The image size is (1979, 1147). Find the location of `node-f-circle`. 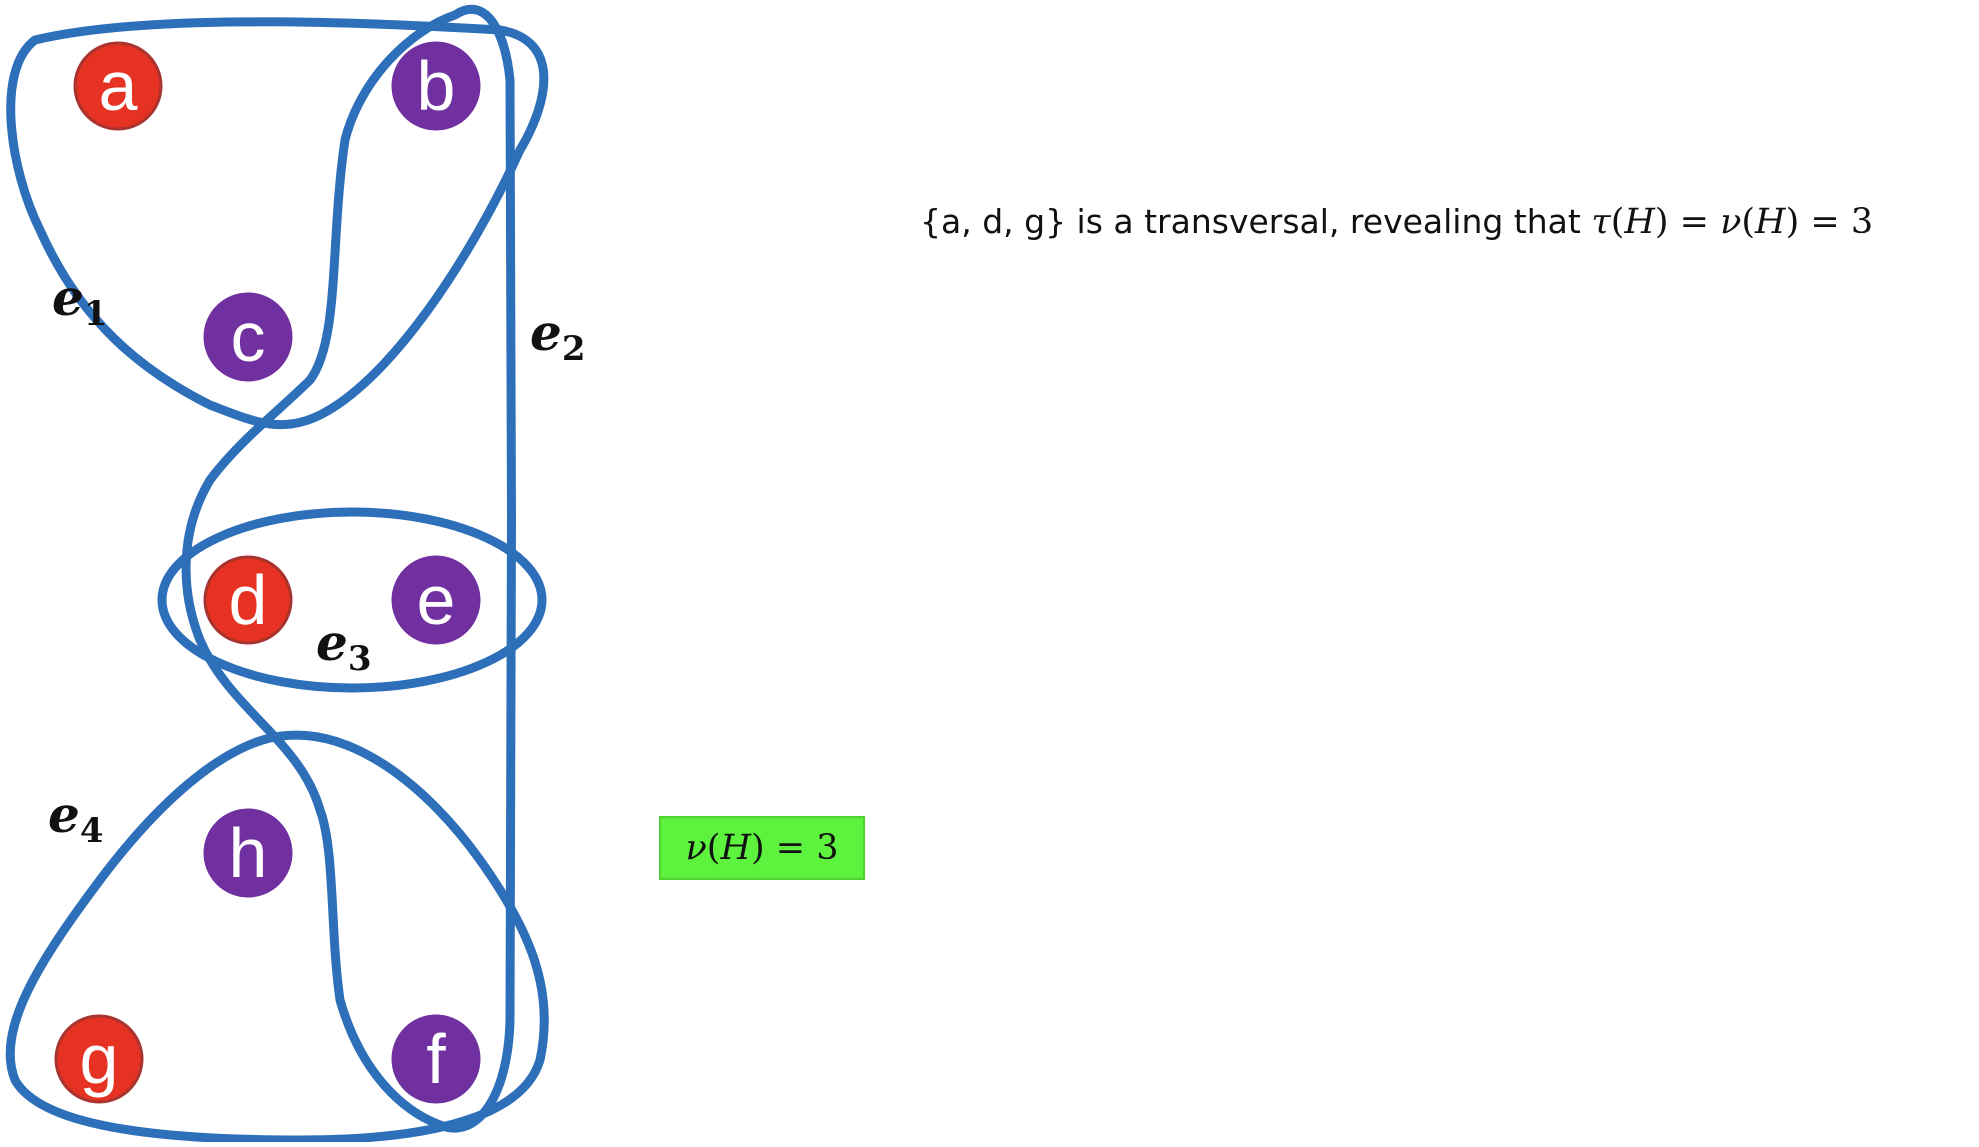

node-f-circle is located at coordinates (436, 1059).